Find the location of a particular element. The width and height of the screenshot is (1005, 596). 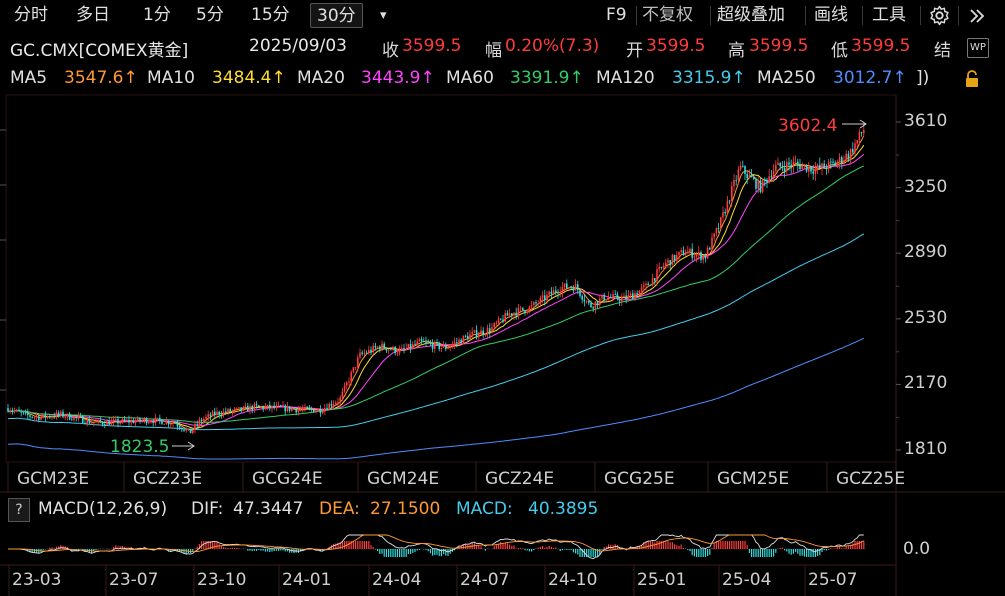

ma120-label: MA120 is located at coordinates (625, 78).